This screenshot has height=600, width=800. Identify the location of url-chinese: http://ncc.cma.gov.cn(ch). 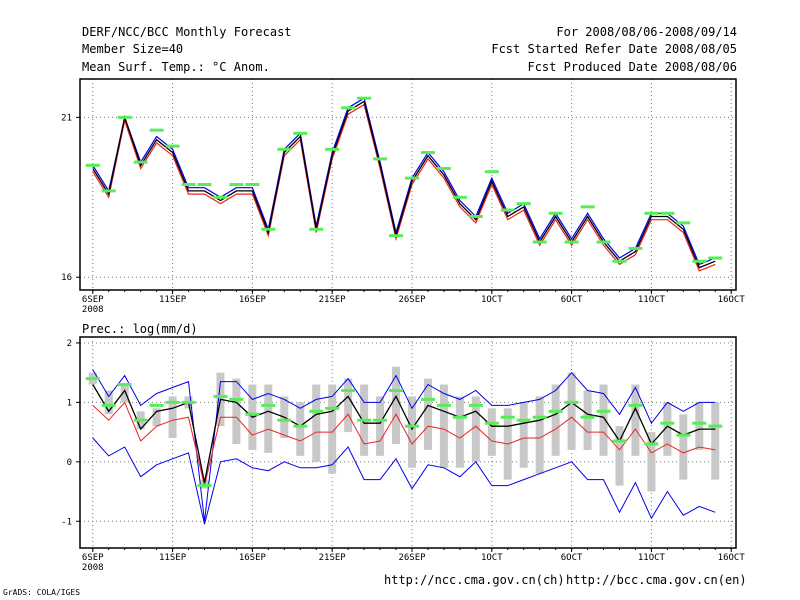
(474, 580).